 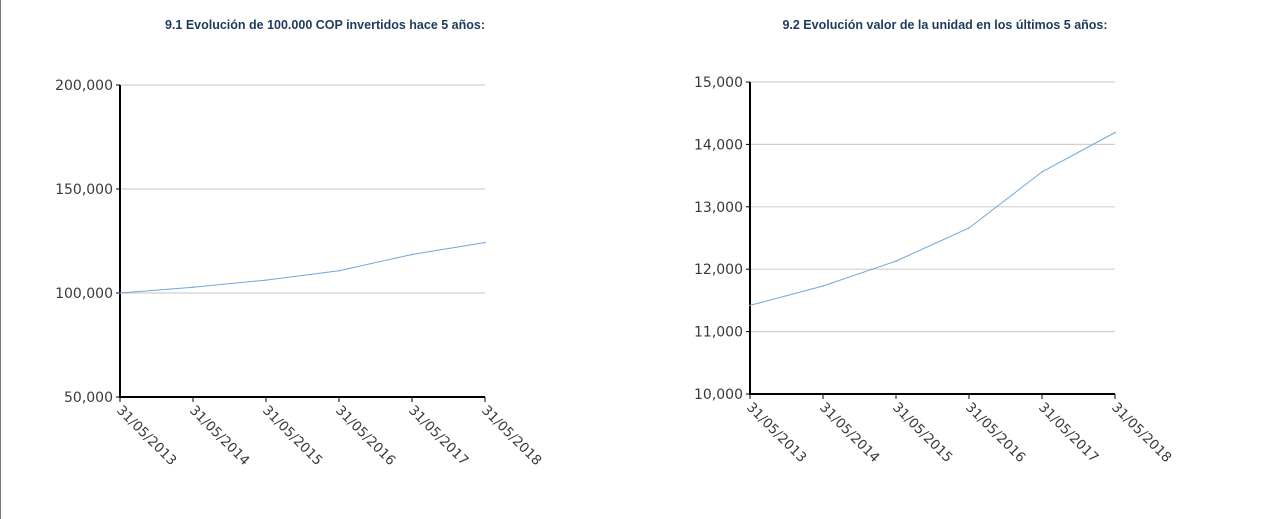 What do you see at coordinates (718, 208) in the screenshot?
I see `y-tick-label: 13,000` at bounding box center [718, 208].